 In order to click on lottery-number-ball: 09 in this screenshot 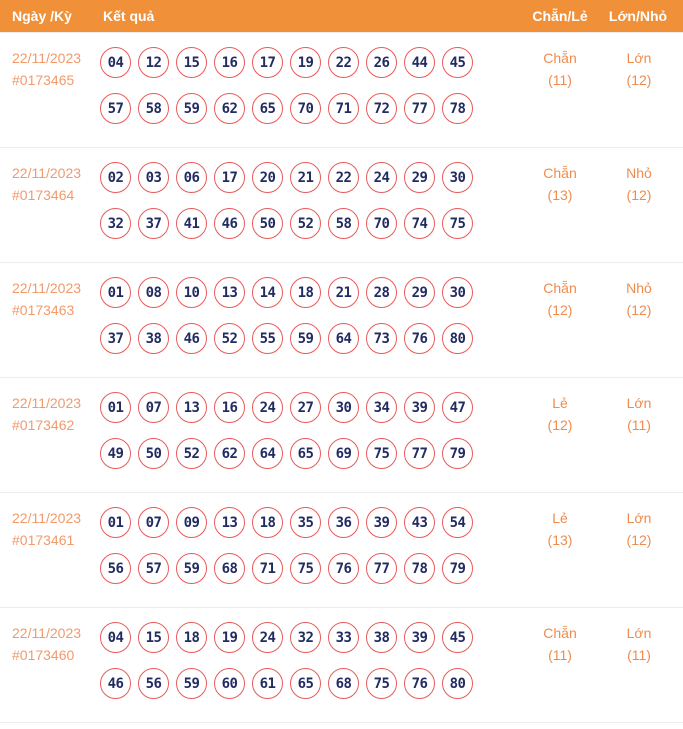, I will do `click(191, 522)`.